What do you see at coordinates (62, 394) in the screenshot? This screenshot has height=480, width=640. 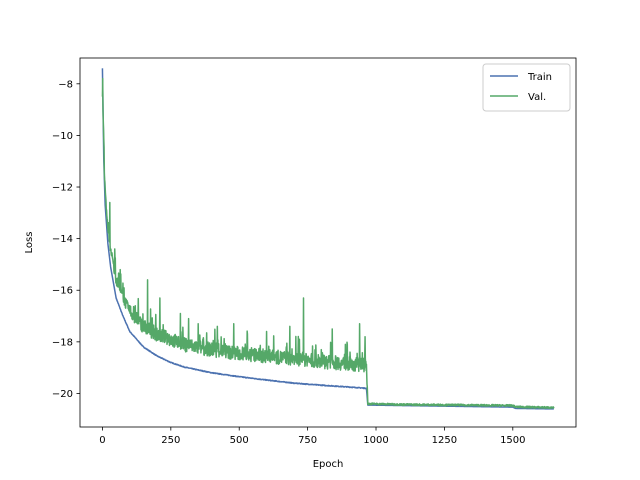 I see `y-tick-label: −20` at bounding box center [62, 394].